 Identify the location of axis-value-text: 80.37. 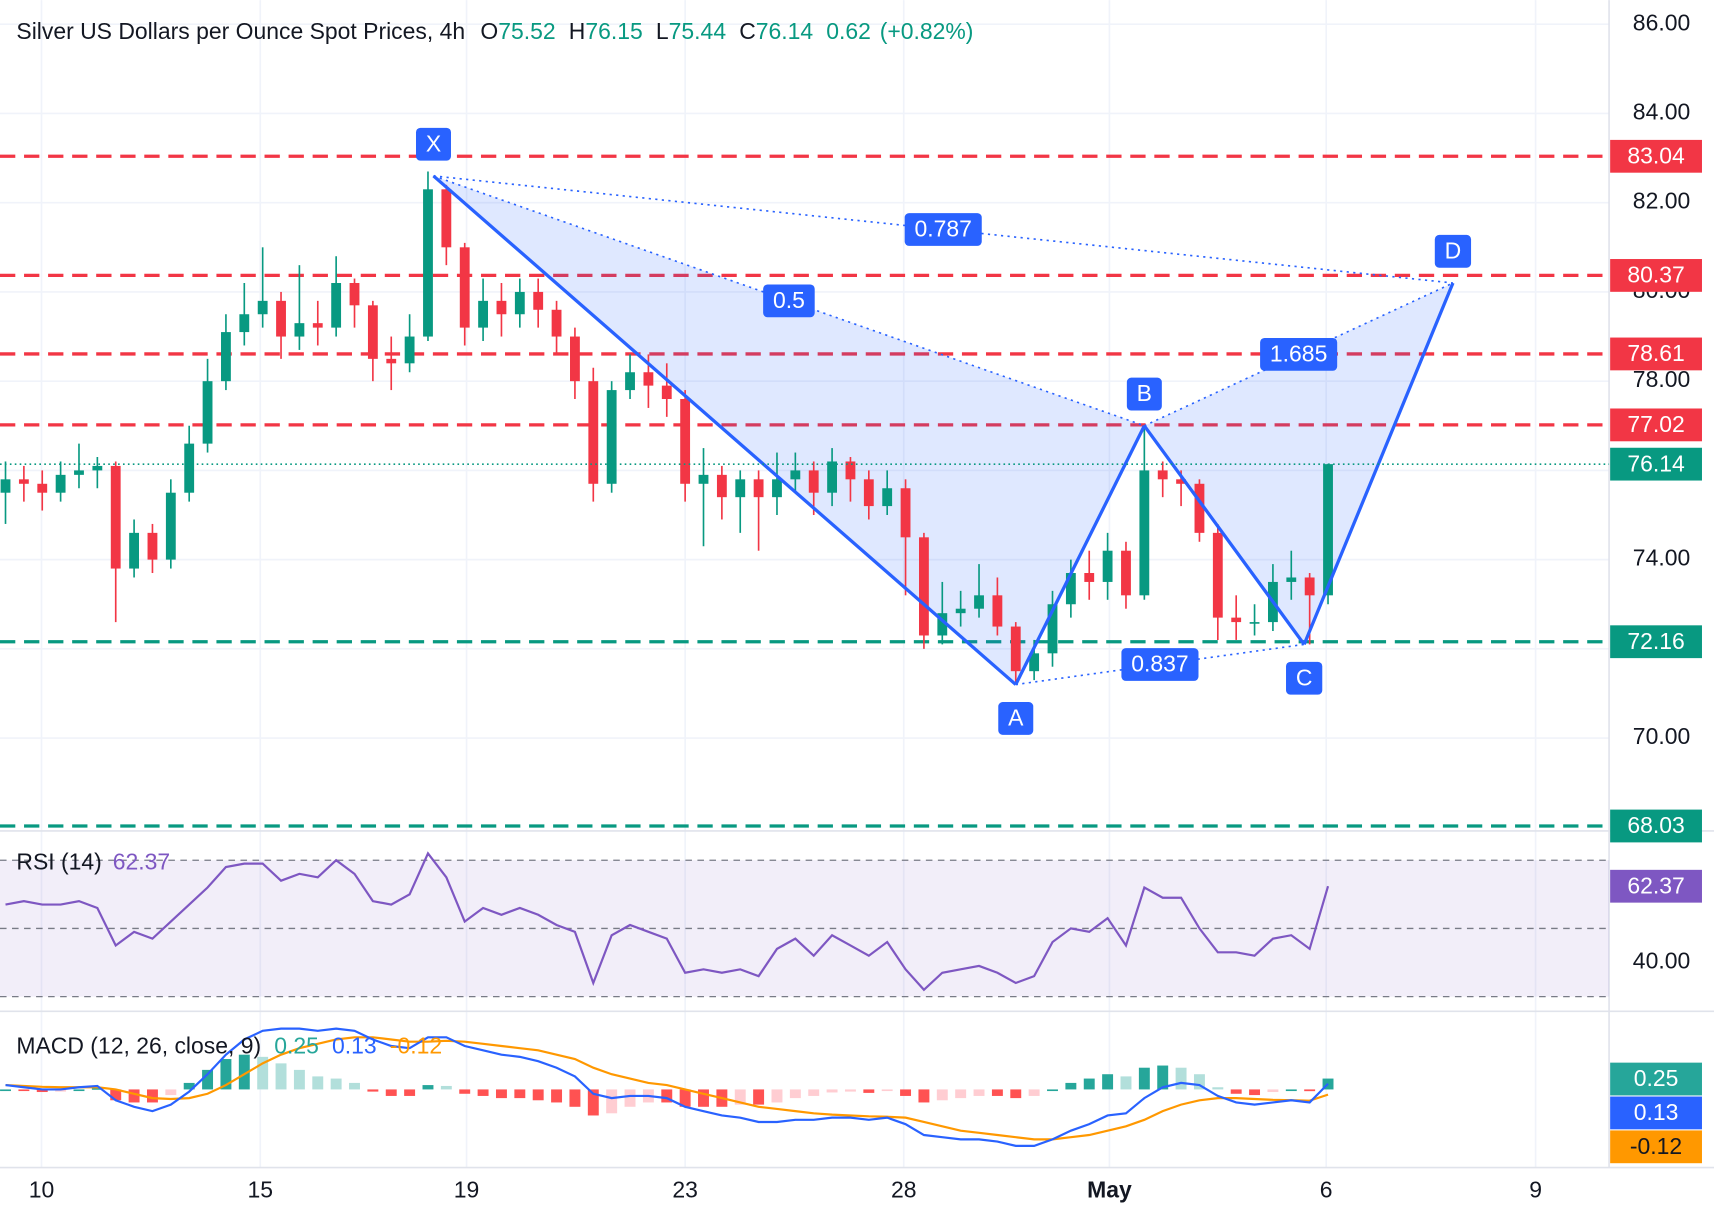
(1655, 275).